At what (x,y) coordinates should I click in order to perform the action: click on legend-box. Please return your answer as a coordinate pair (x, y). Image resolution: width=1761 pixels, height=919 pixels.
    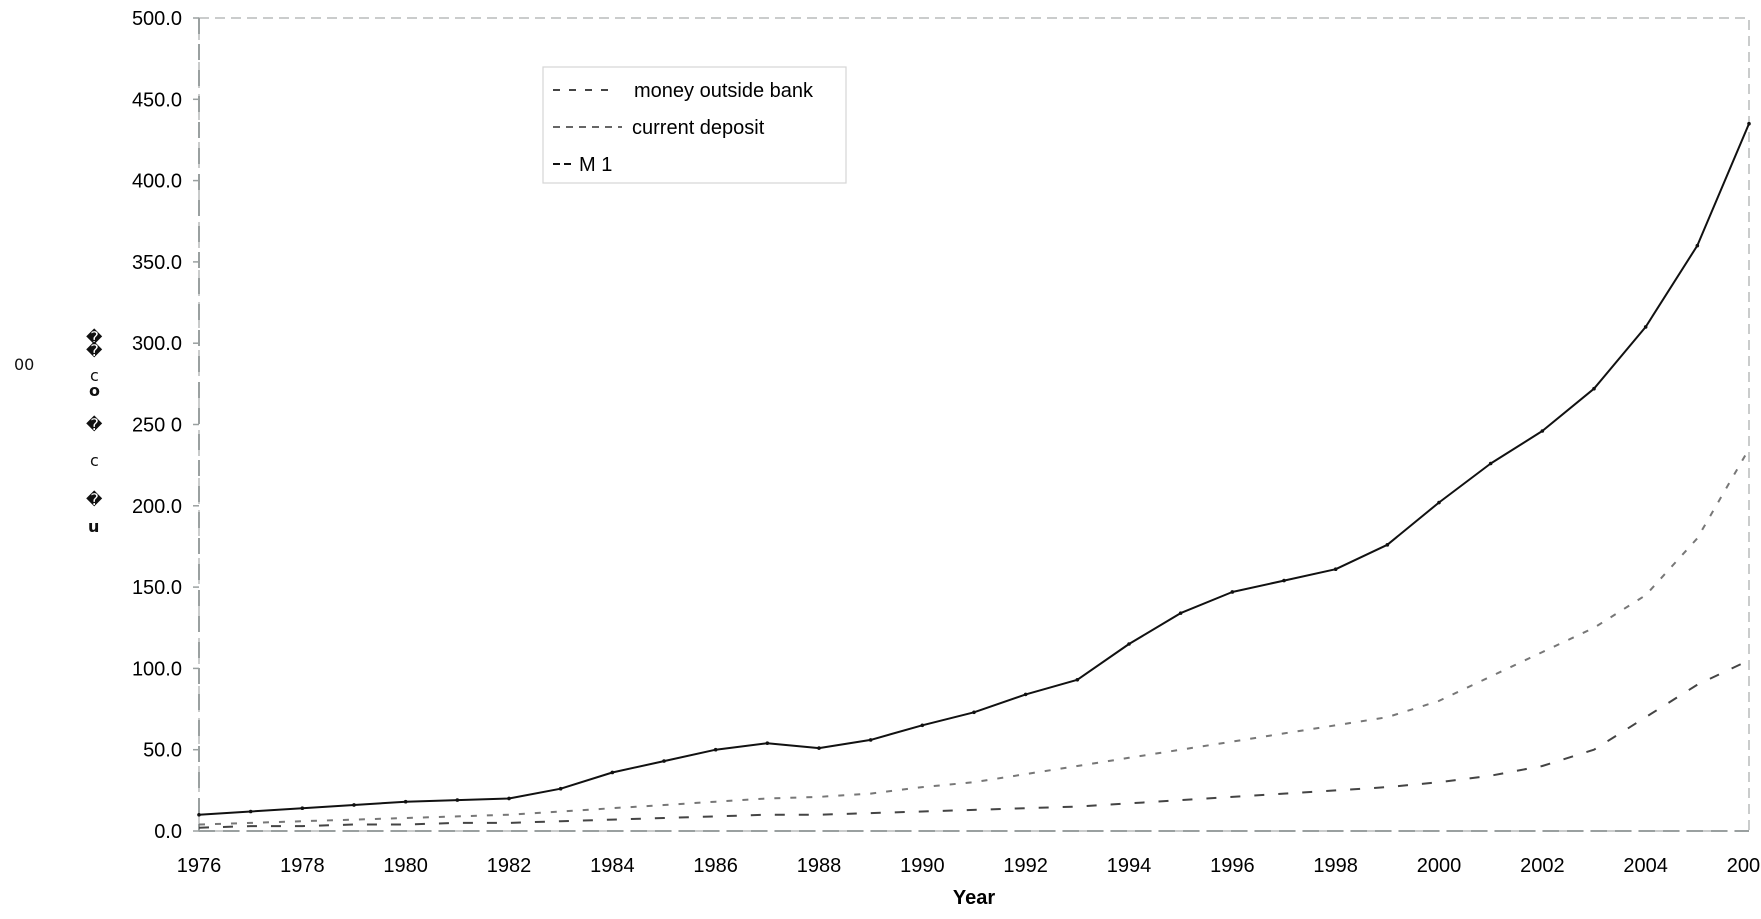
    Looking at the image, I should click on (694, 125).